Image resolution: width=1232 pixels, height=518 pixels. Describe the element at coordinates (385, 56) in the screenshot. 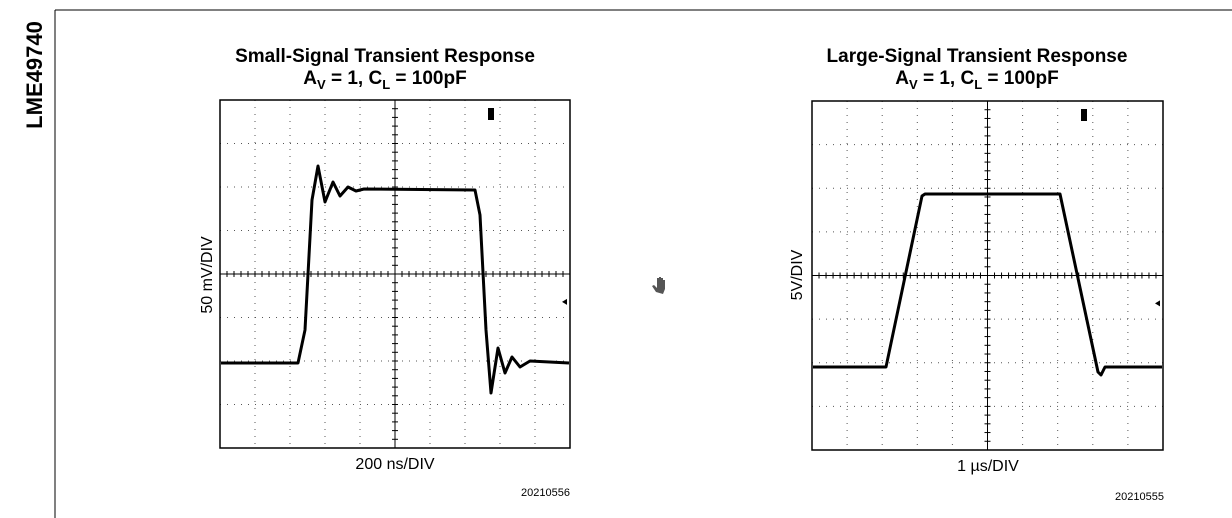

I see `figure-title: Small-Signal Transient Response` at that location.